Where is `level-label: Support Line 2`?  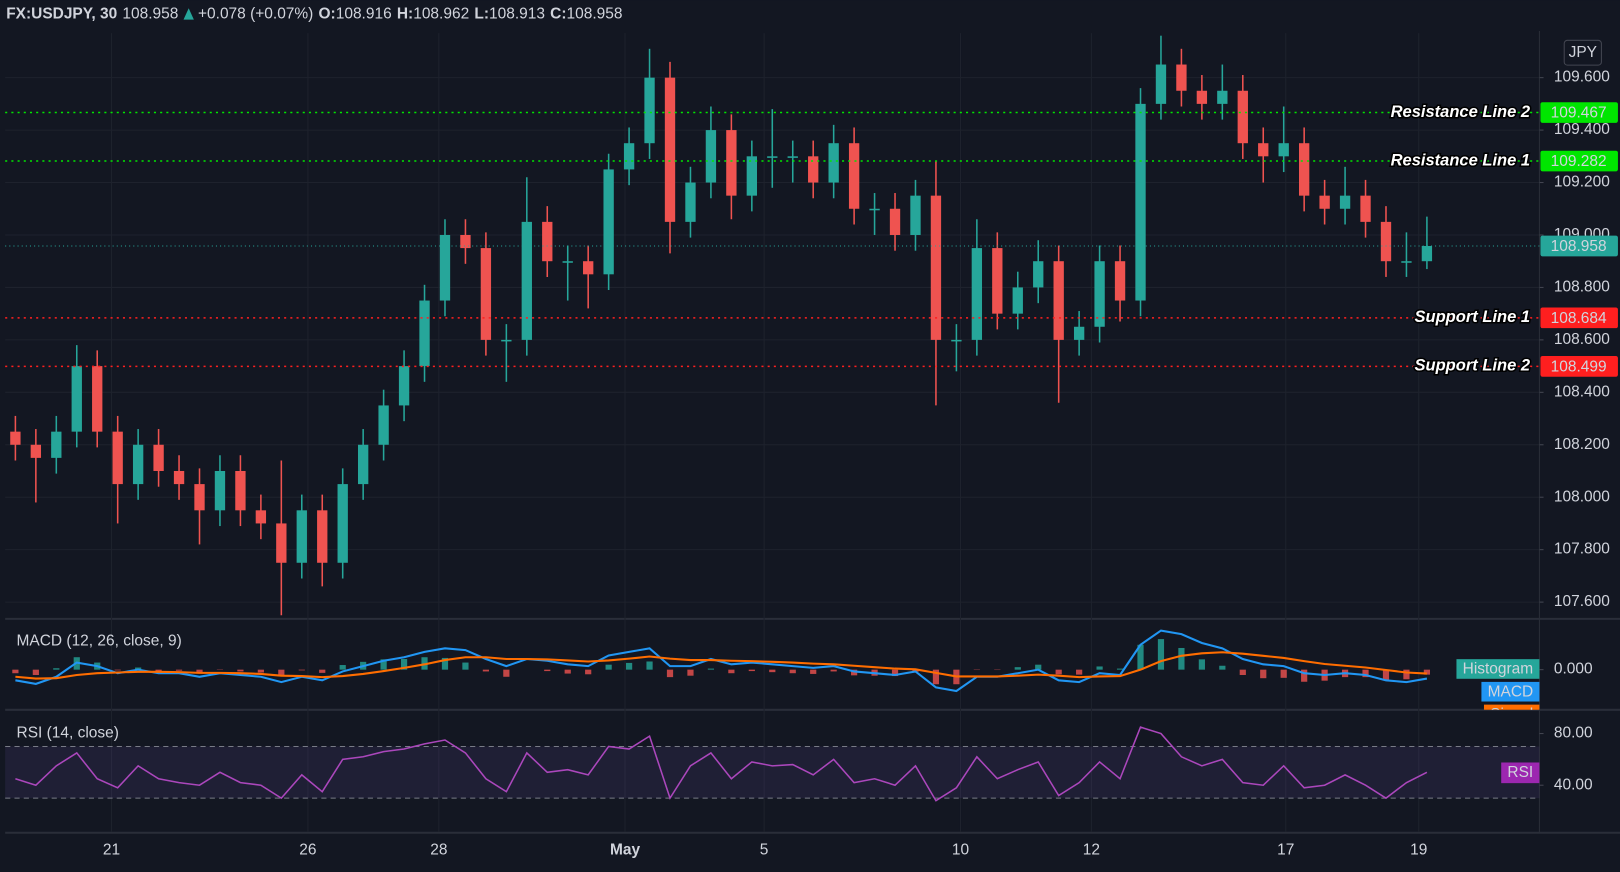 level-label: Support Line 2 is located at coordinates (1472, 365).